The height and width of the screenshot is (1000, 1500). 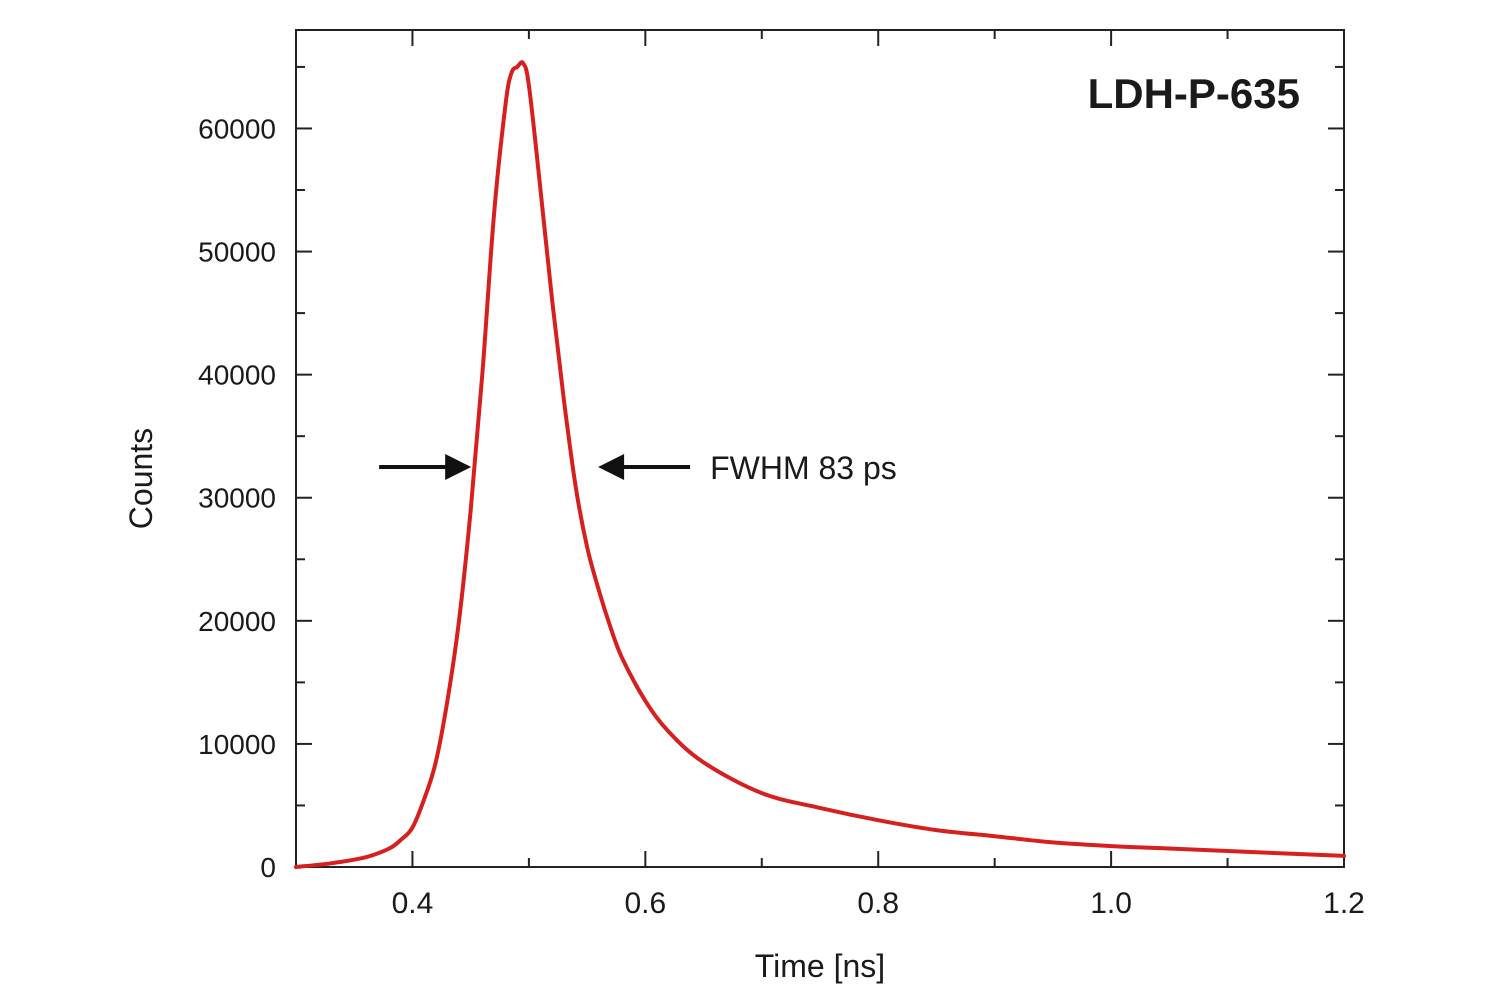 I want to click on chart-title: LDH-P-635, so click(x=1194, y=93).